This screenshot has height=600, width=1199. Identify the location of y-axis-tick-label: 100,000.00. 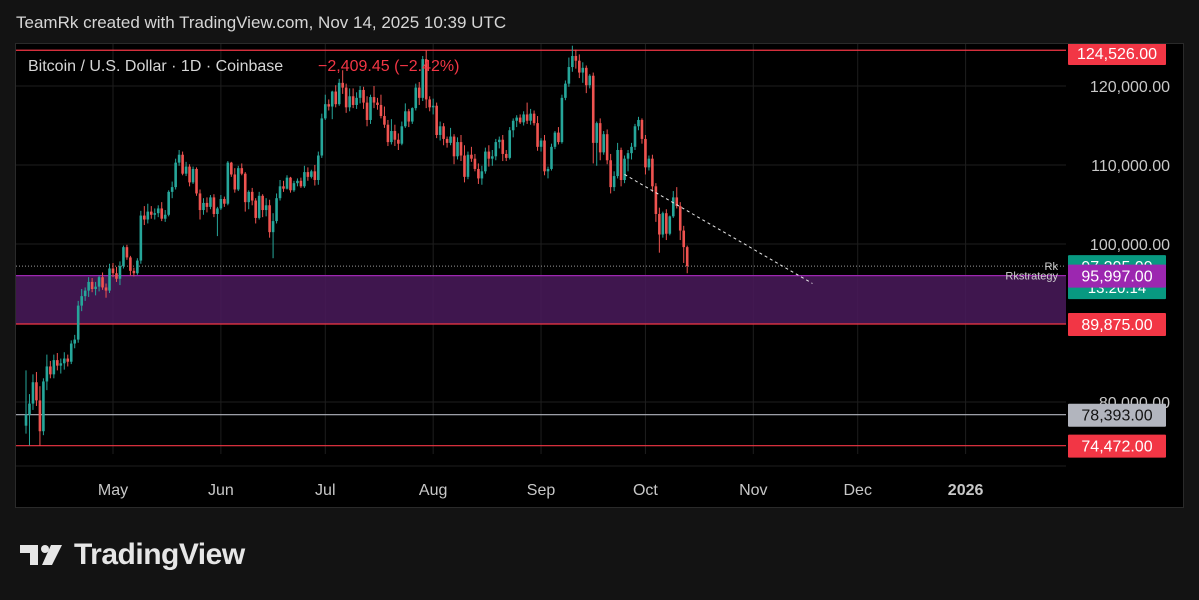
(1130, 245).